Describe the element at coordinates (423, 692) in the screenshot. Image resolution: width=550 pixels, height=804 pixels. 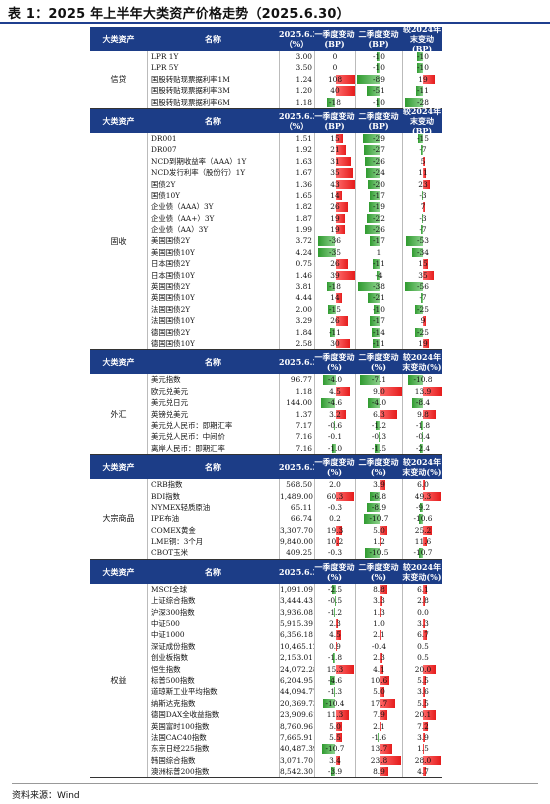
I see `change-value: 3.6` at that location.